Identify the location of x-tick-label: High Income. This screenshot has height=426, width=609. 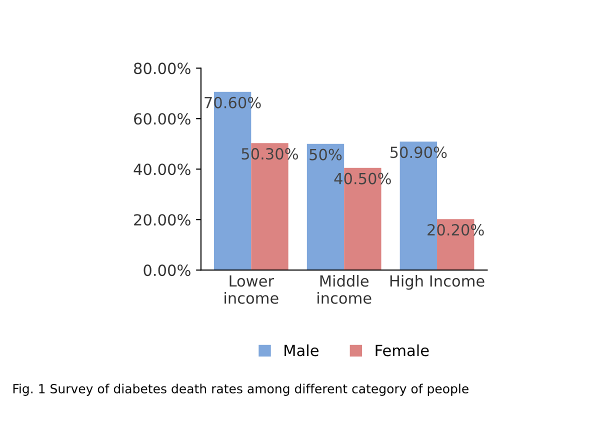
(437, 282).